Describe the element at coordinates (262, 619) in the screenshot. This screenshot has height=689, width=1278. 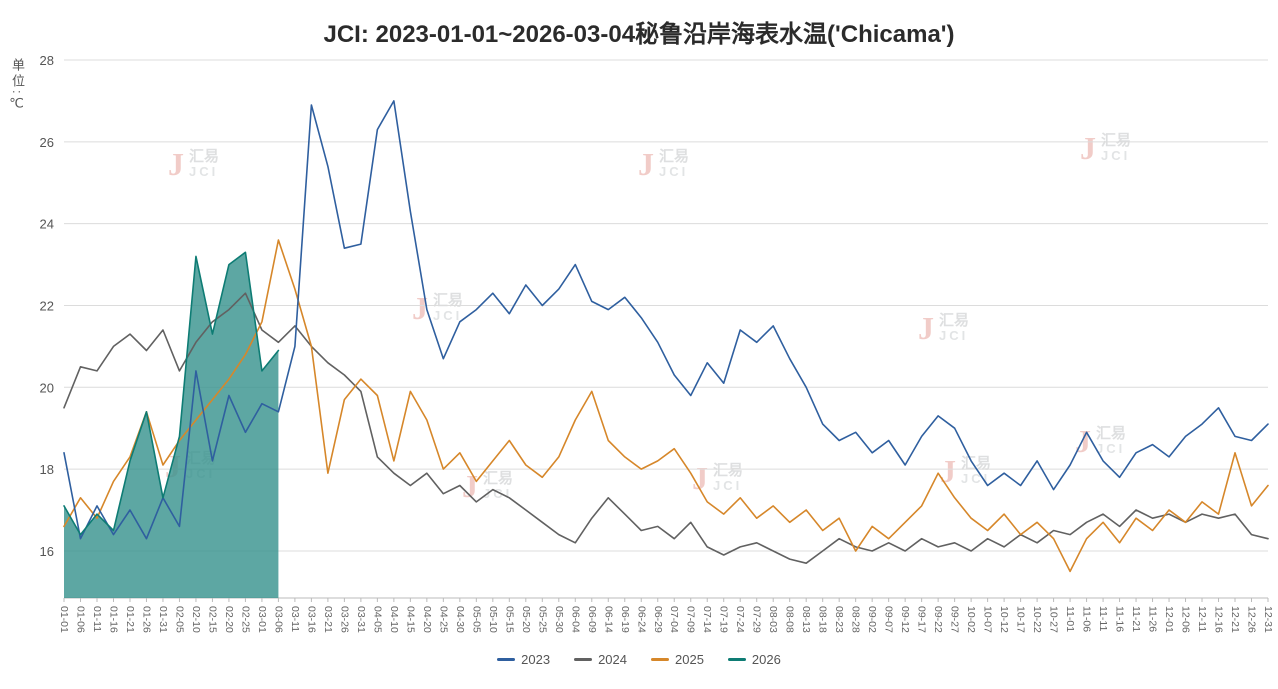
I see `x-tick-label: 03-01` at that location.